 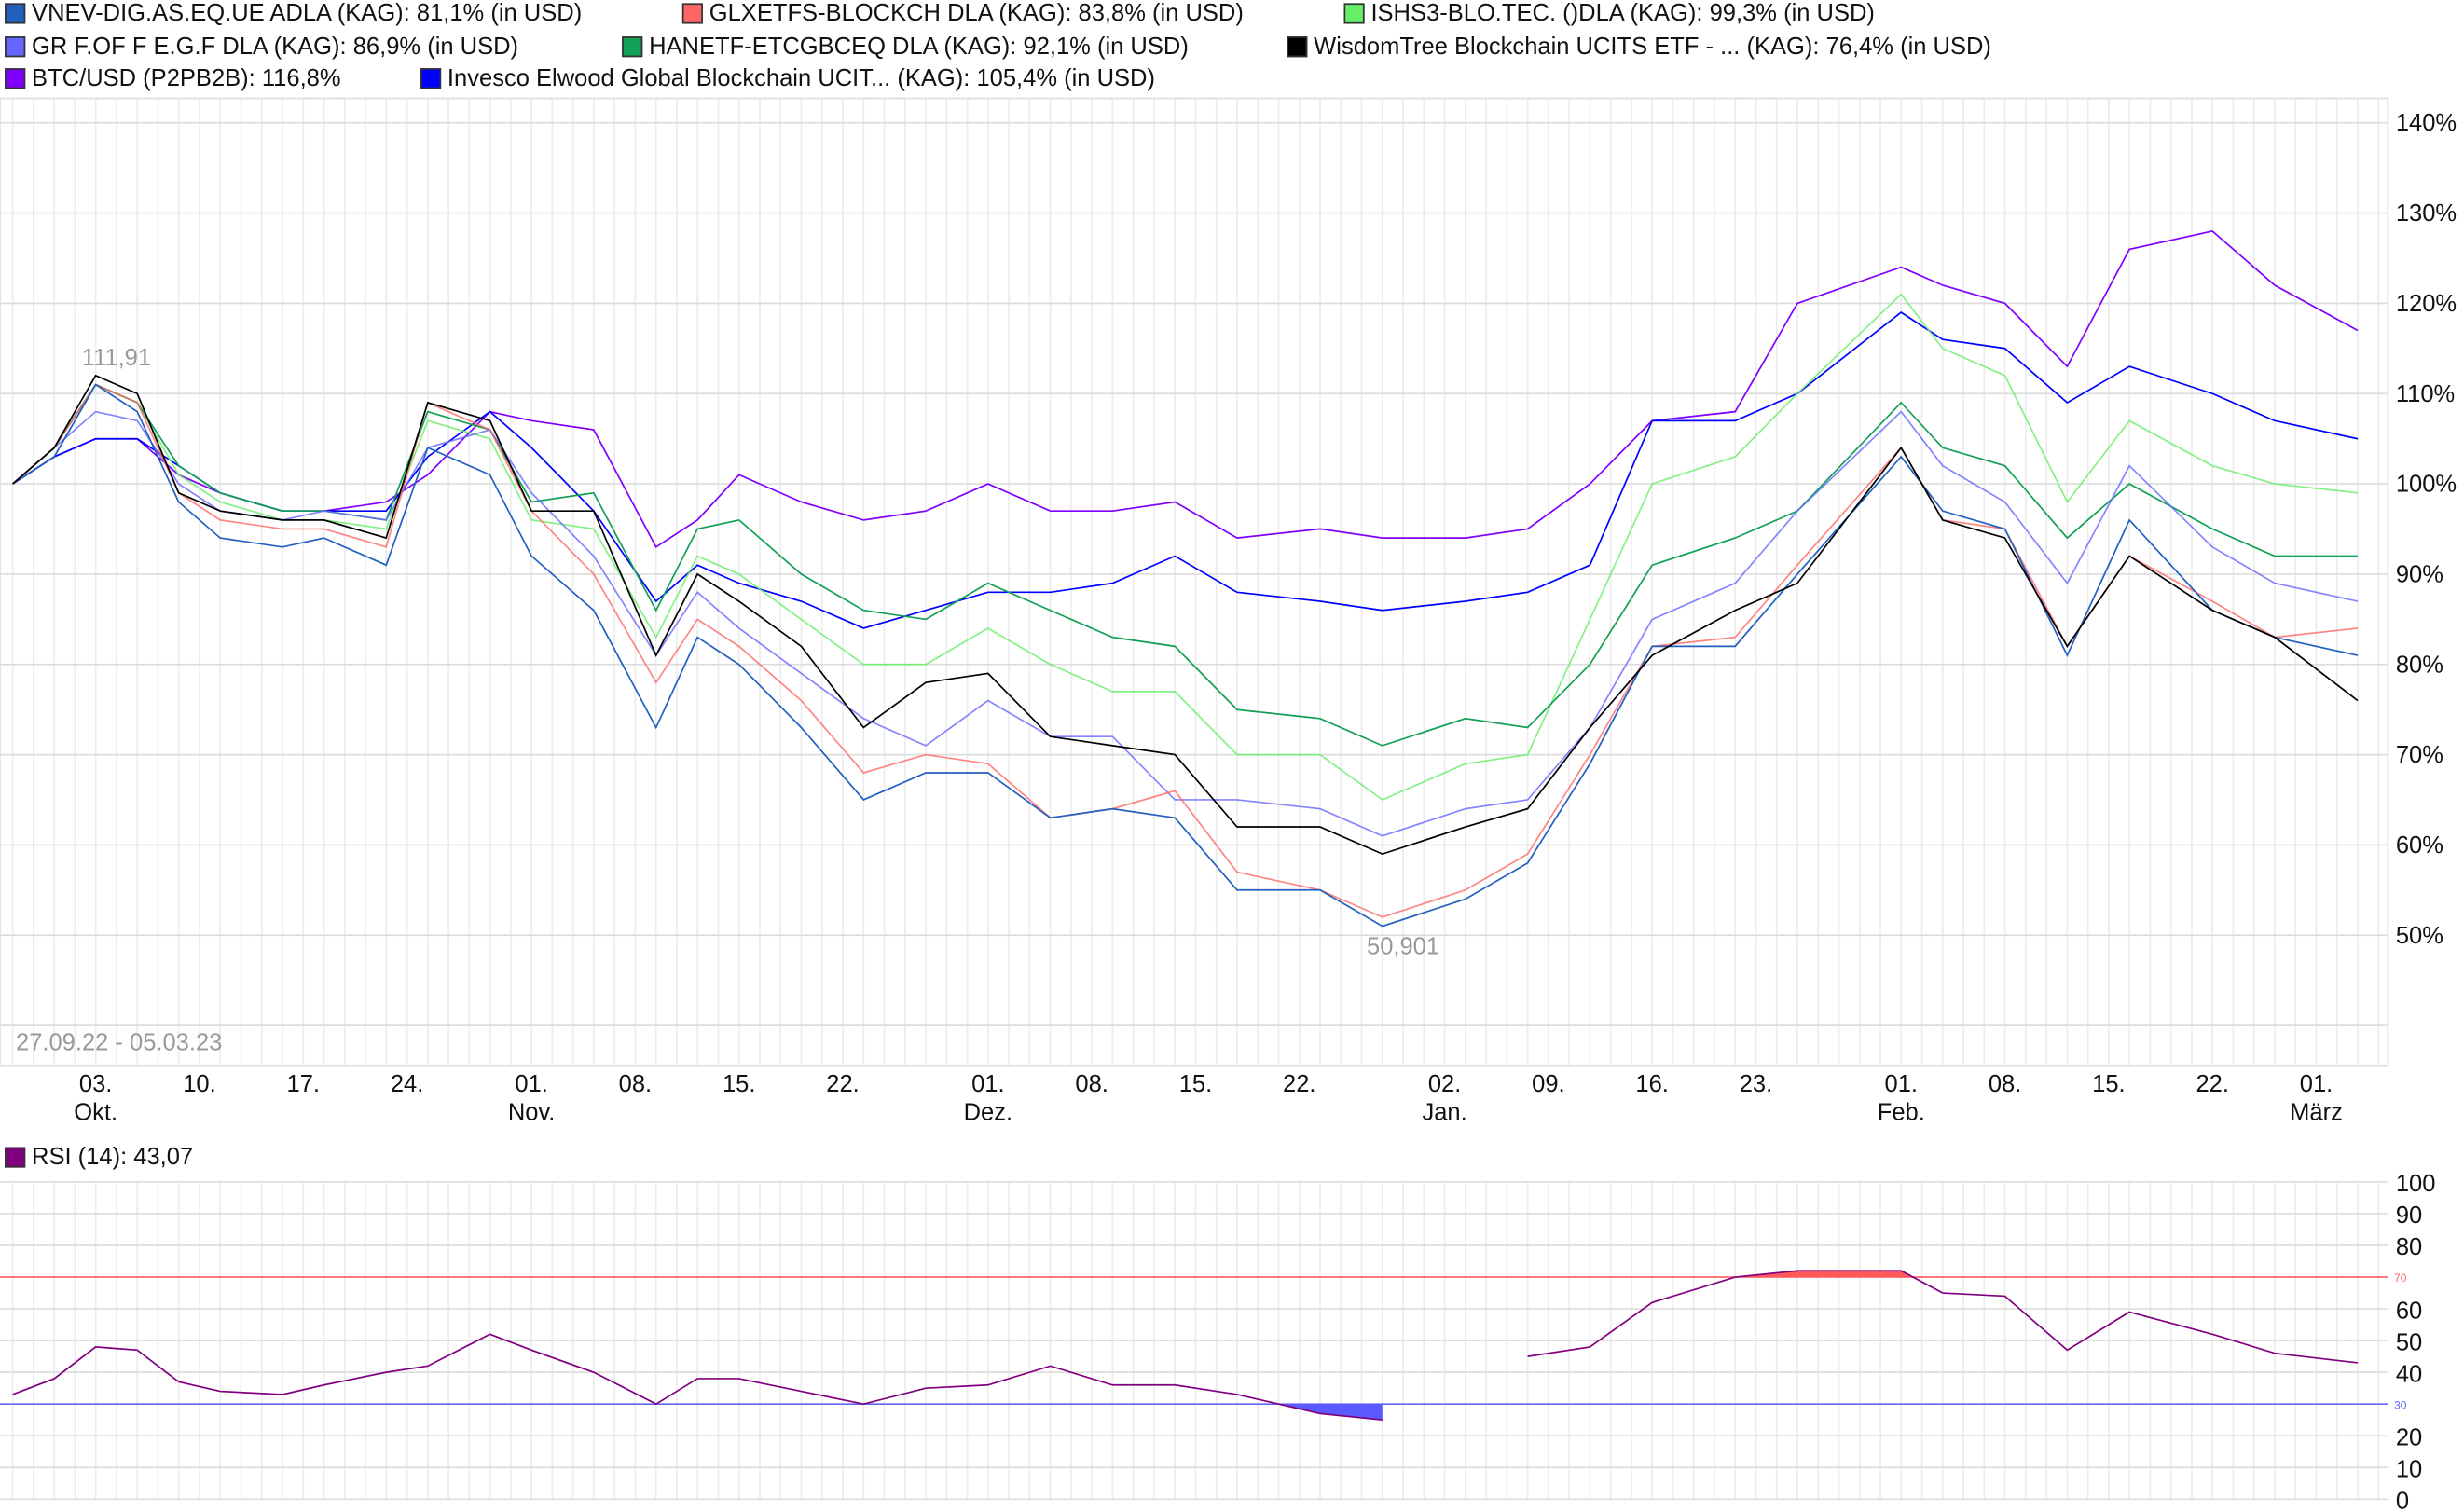 What do you see at coordinates (1444, 1084) in the screenshot?
I see `x-tick-label: 02.` at bounding box center [1444, 1084].